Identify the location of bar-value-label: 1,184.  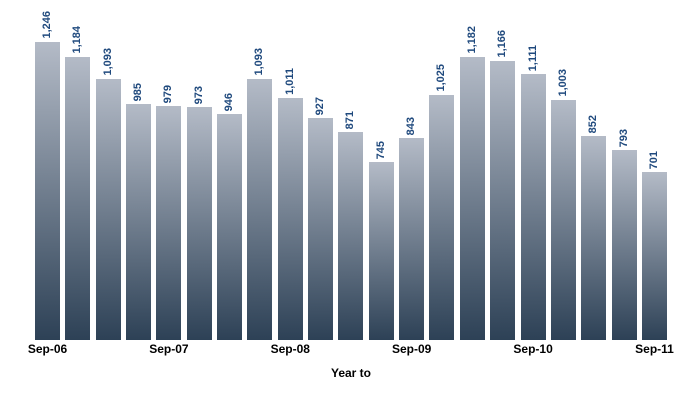
(77, 40).